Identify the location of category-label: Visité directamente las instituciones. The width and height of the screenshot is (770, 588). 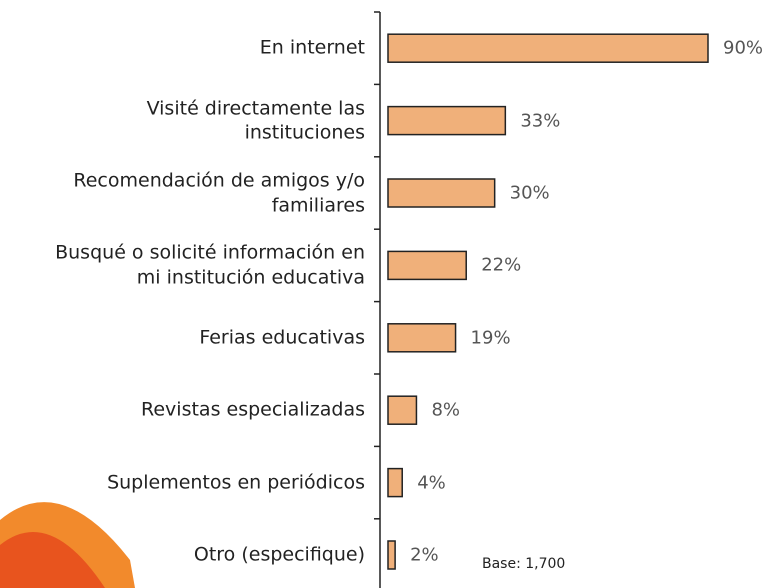
(255, 120).